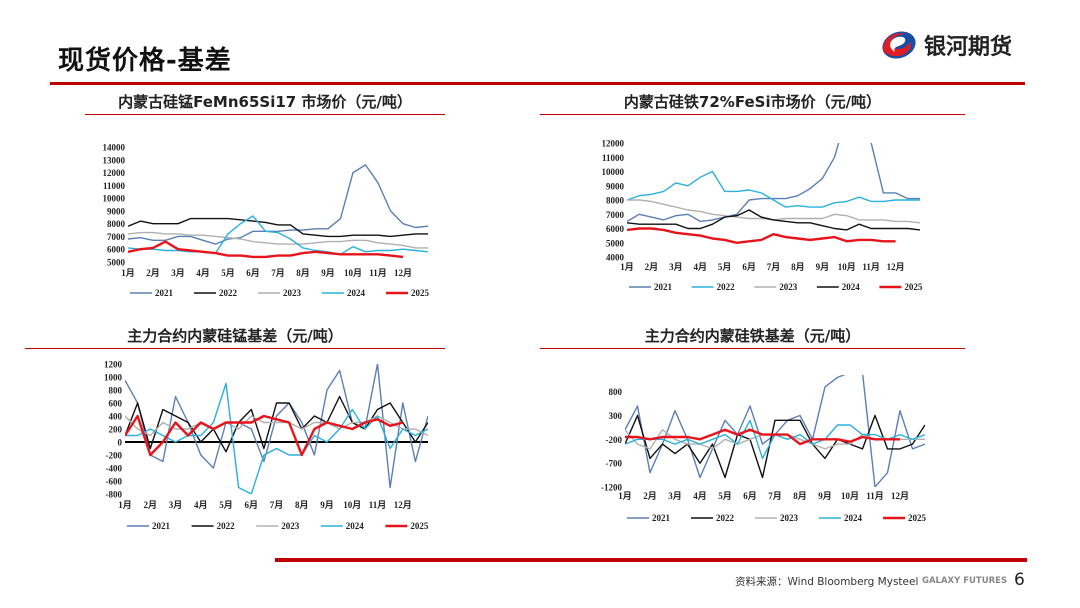 Image resolution: width=1080 pixels, height=608 pixels. I want to click on page-title: 现货价格-基差, so click(145, 61).